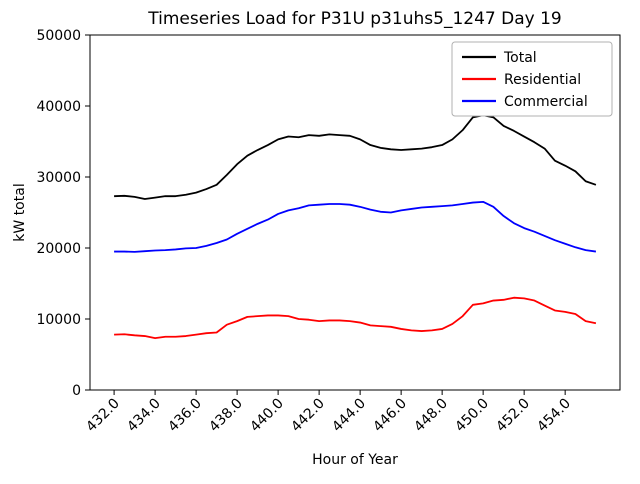 The height and width of the screenshot is (484, 640). What do you see at coordinates (58, 249) in the screenshot?
I see `y-tick-label: 20000` at bounding box center [58, 249].